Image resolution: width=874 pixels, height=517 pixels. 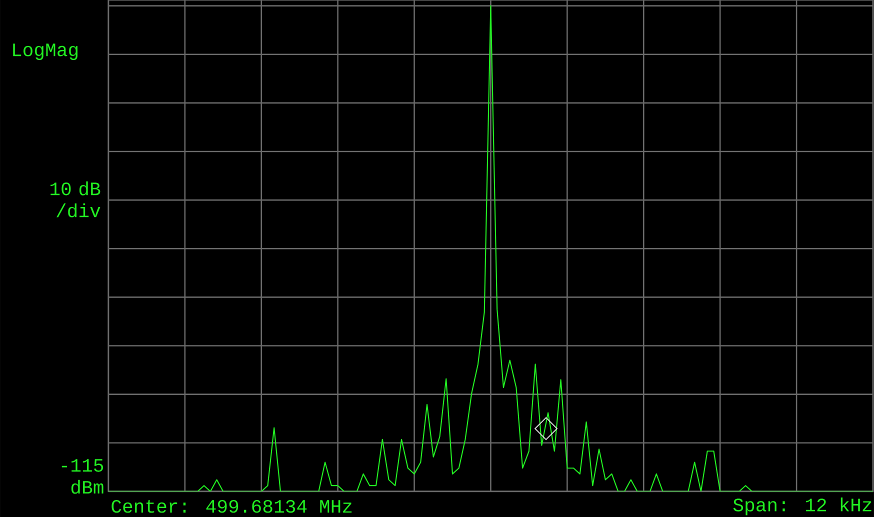 What do you see at coordinates (83, 476) in the screenshot?
I see `text: -115 dBm` at bounding box center [83, 476].